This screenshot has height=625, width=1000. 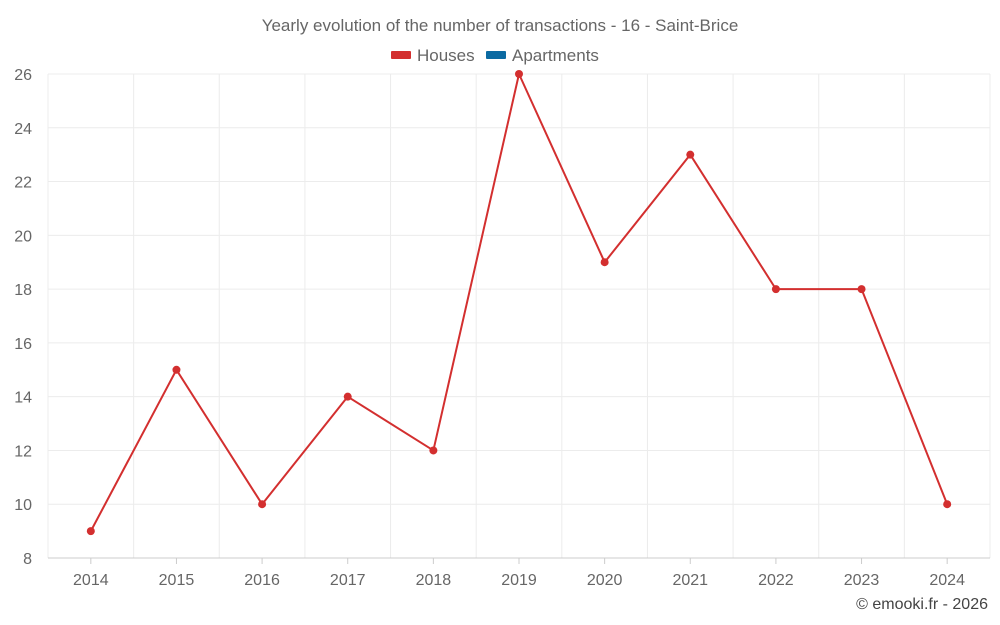 I want to click on y-tick-label: 14, so click(x=23, y=398).